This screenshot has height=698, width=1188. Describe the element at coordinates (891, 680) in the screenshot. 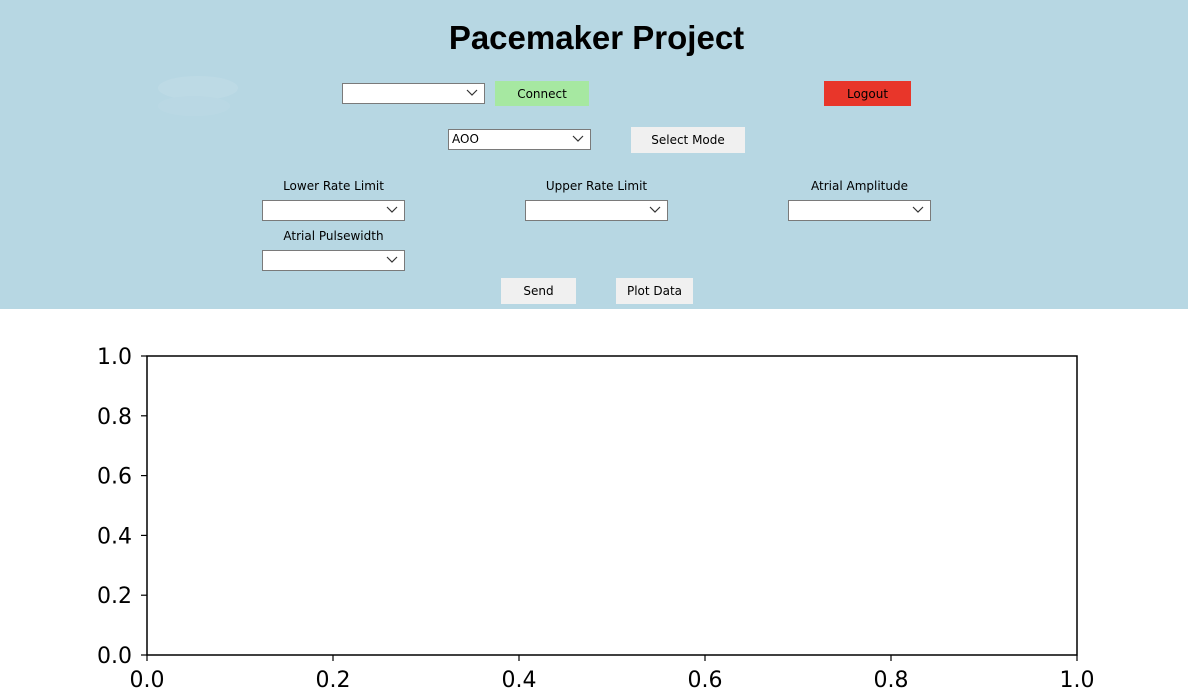

I see `x-tick-label: 0.8` at that location.